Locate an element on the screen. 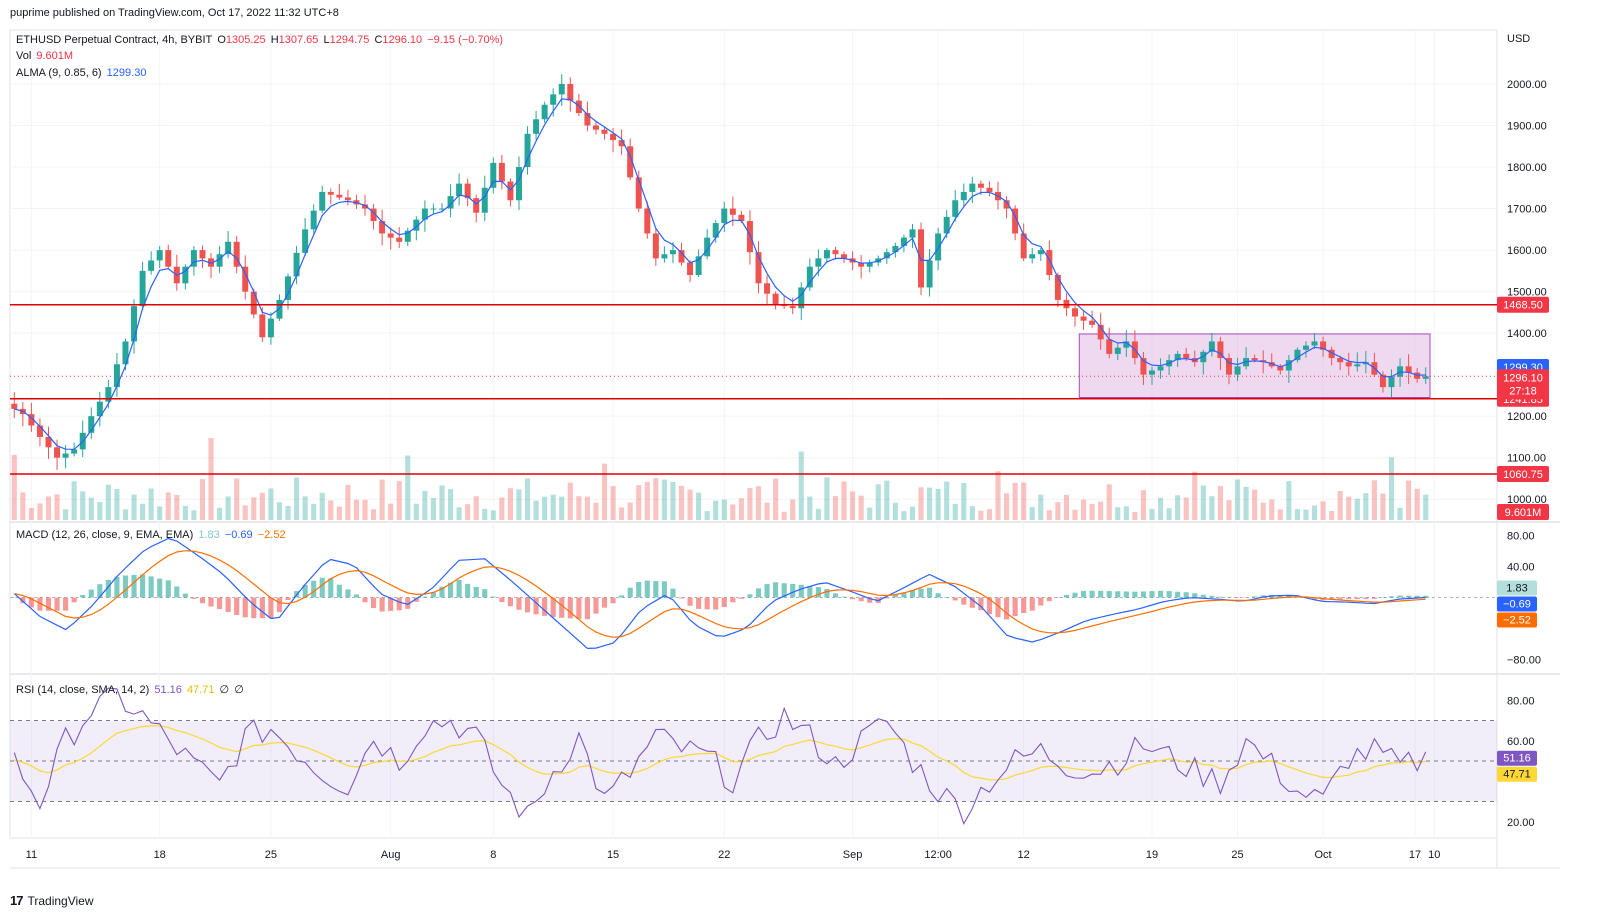  macd-badge-label: 1.83 is located at coordinates (1516, 589).